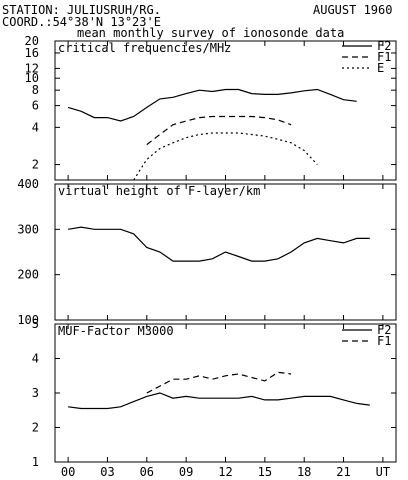 The image size is (408, 480). I want to click on x-tick-label: 00, so click(68, 472).